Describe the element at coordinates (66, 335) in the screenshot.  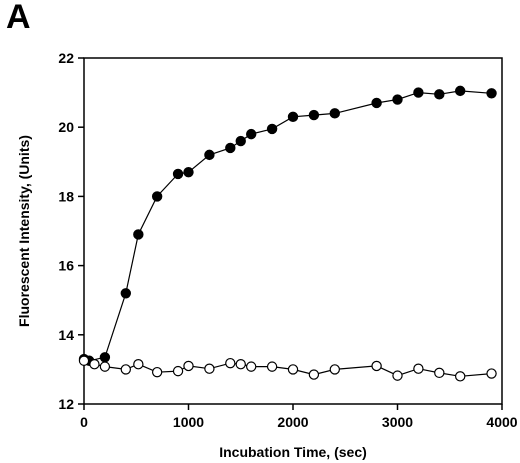
I see `y-tick-label: 14` at that location.